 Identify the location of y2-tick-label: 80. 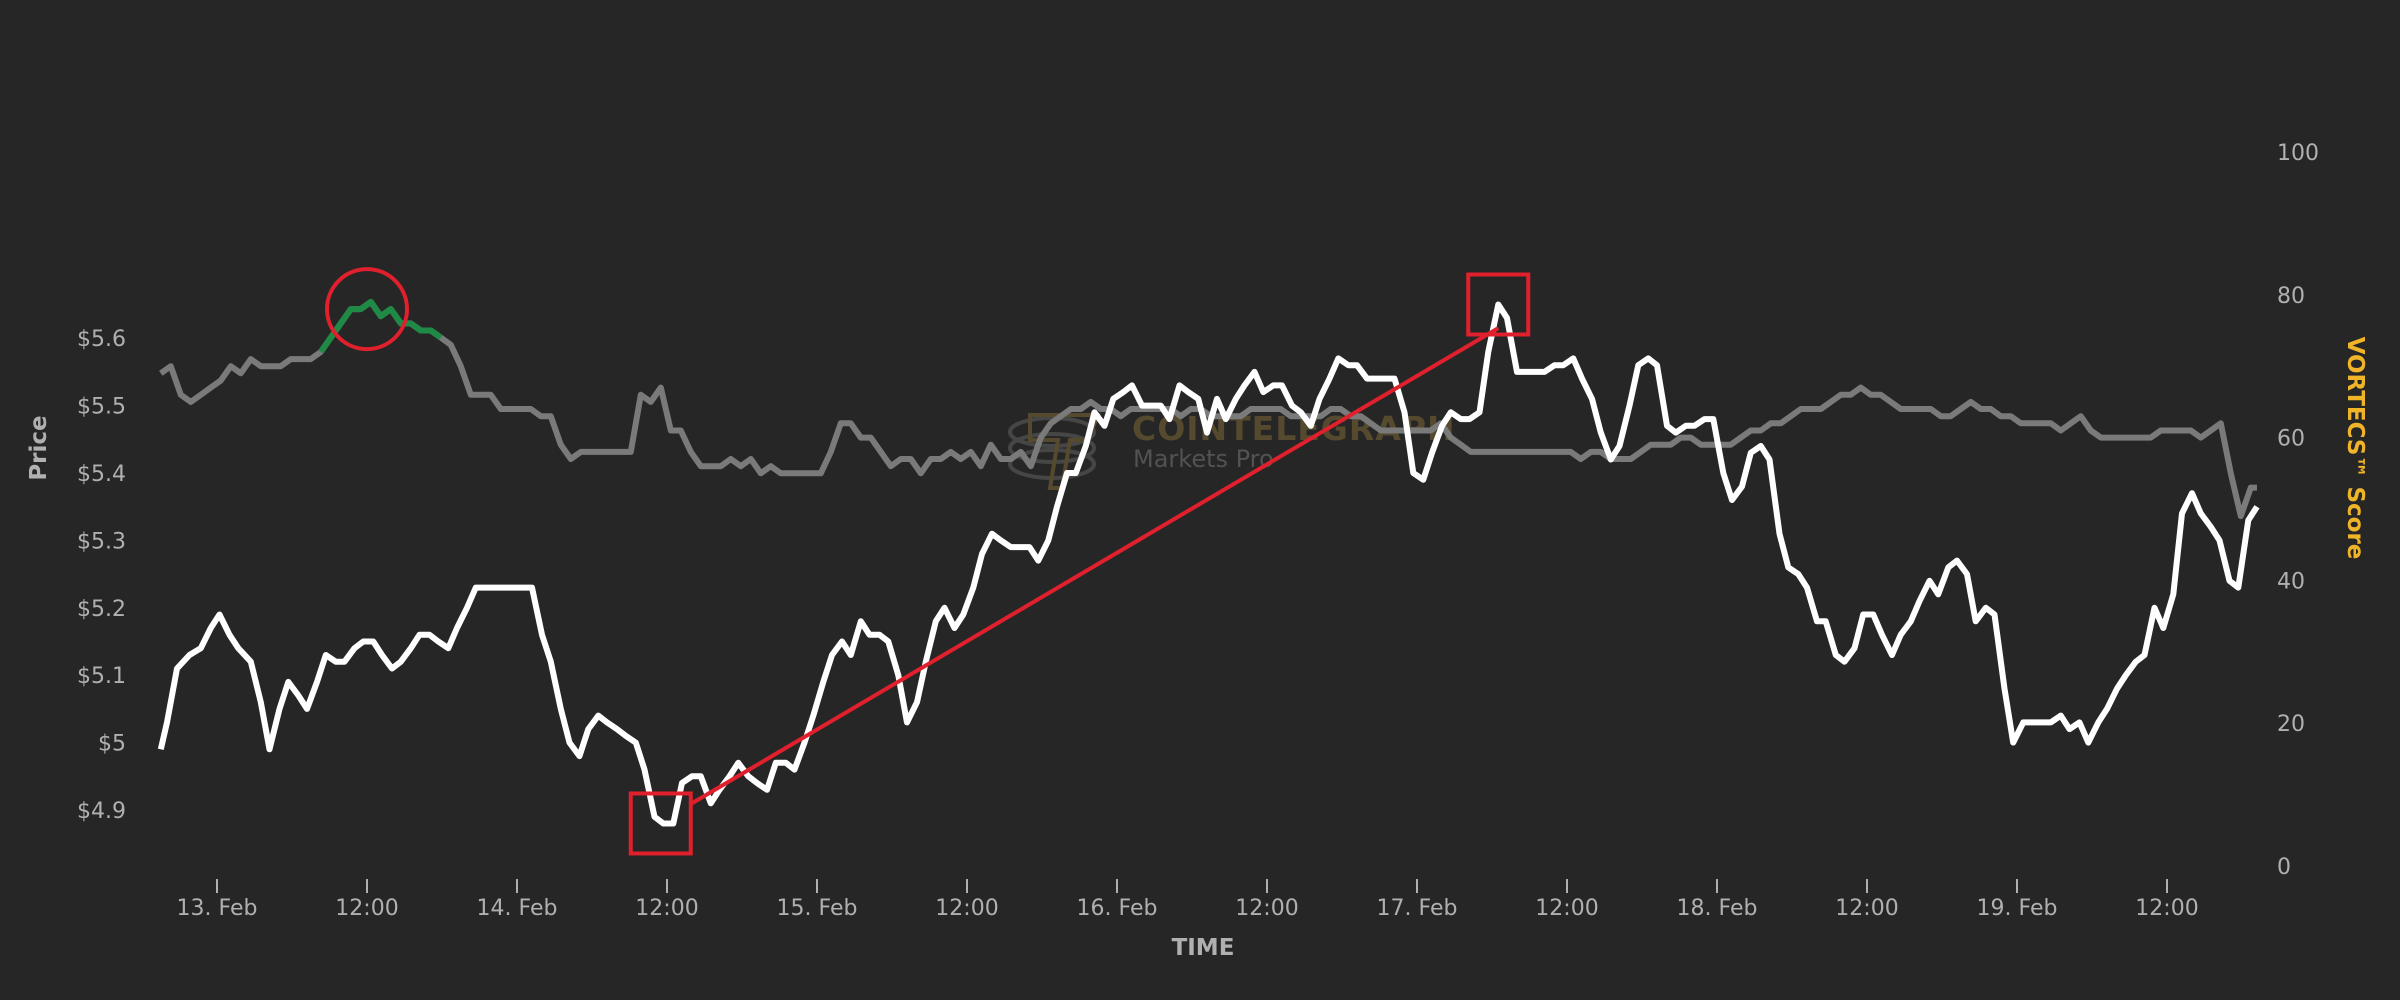
(2291, 296).